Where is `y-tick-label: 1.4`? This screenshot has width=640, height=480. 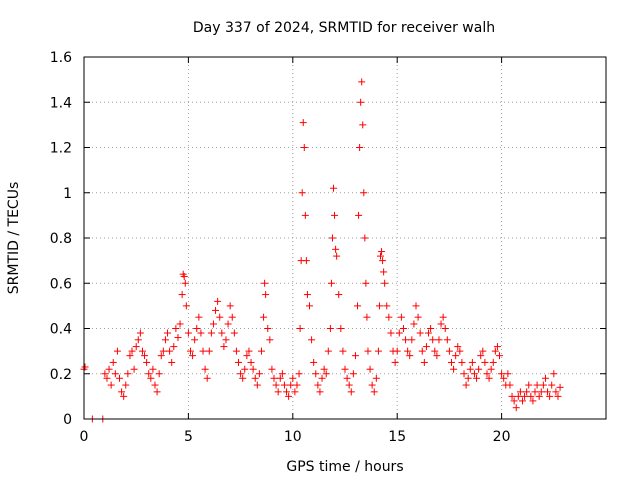 y-tick-label: 1.4 is located at coordinates (61, 103).